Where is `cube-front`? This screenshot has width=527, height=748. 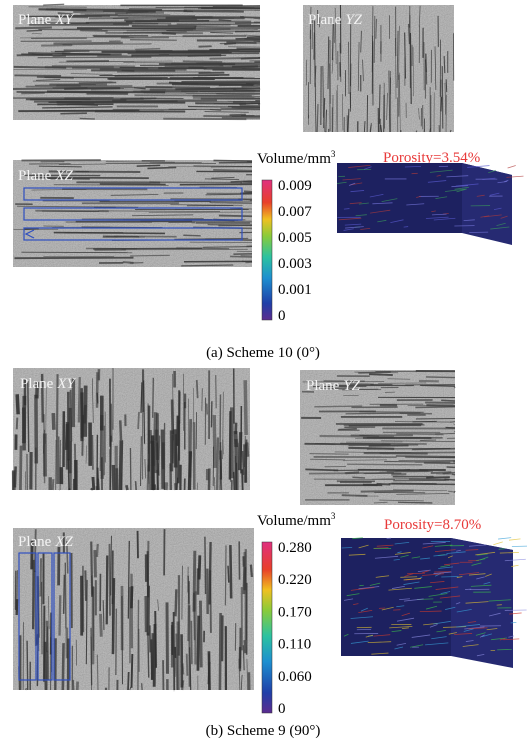
cube-front is located at coordinates (399, 198).